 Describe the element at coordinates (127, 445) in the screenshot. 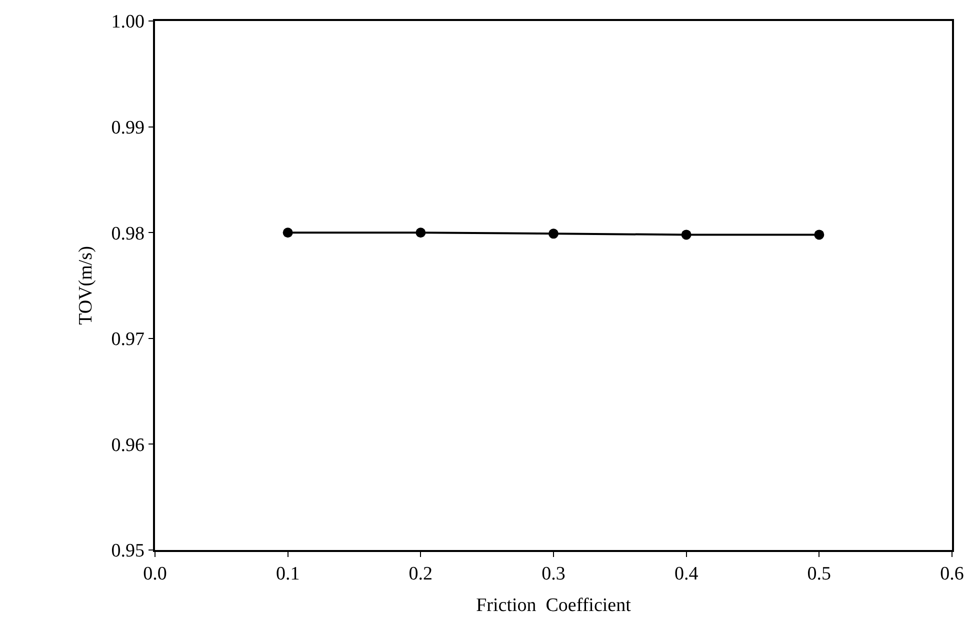

I see `y-tick-label: 0.96` at that location.